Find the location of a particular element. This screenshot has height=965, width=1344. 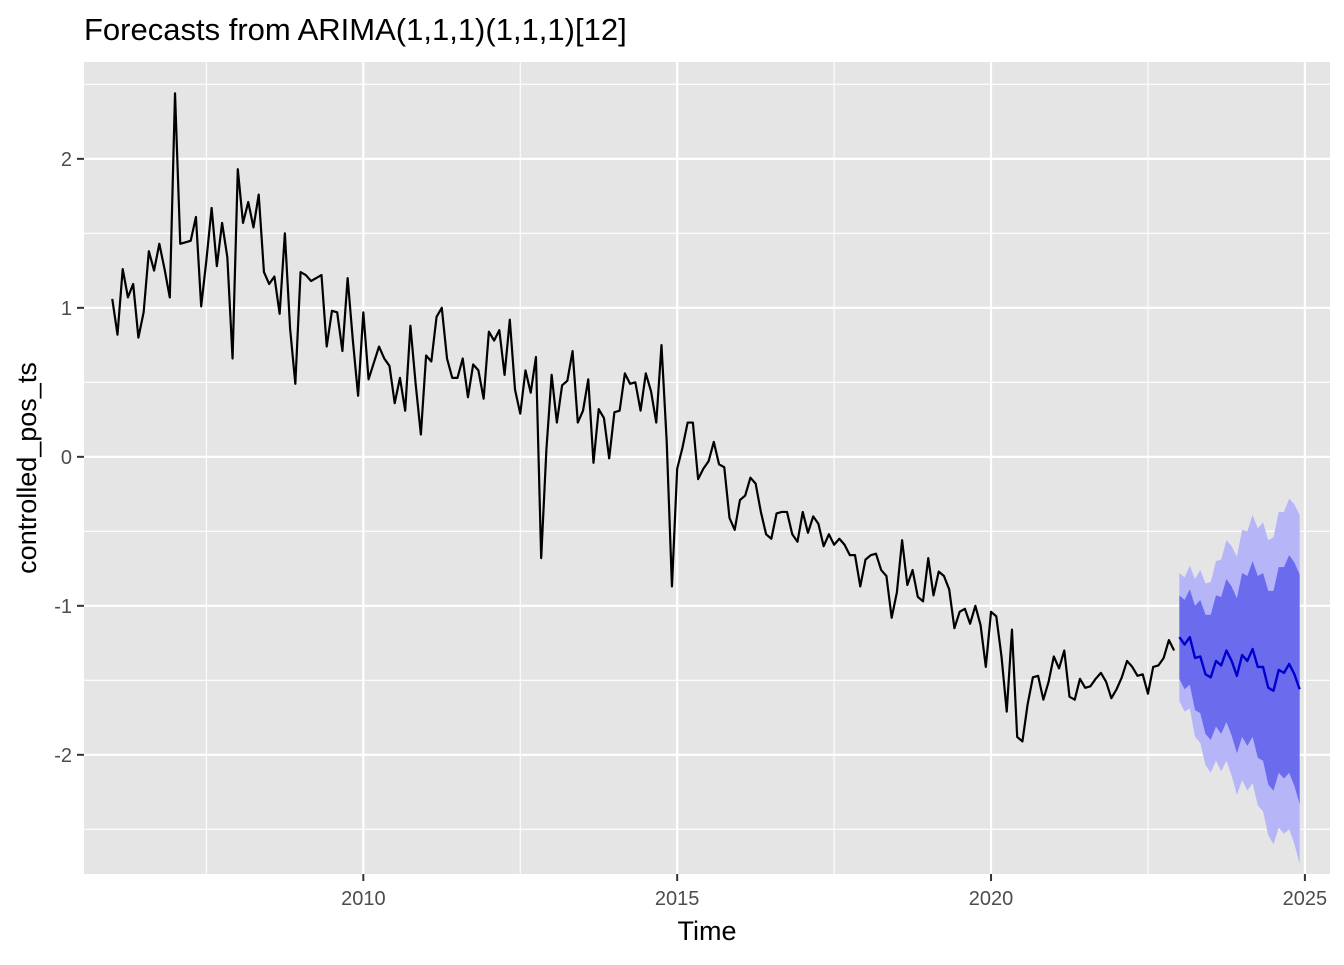

band-80-area is located at coordinates (1239, 679).